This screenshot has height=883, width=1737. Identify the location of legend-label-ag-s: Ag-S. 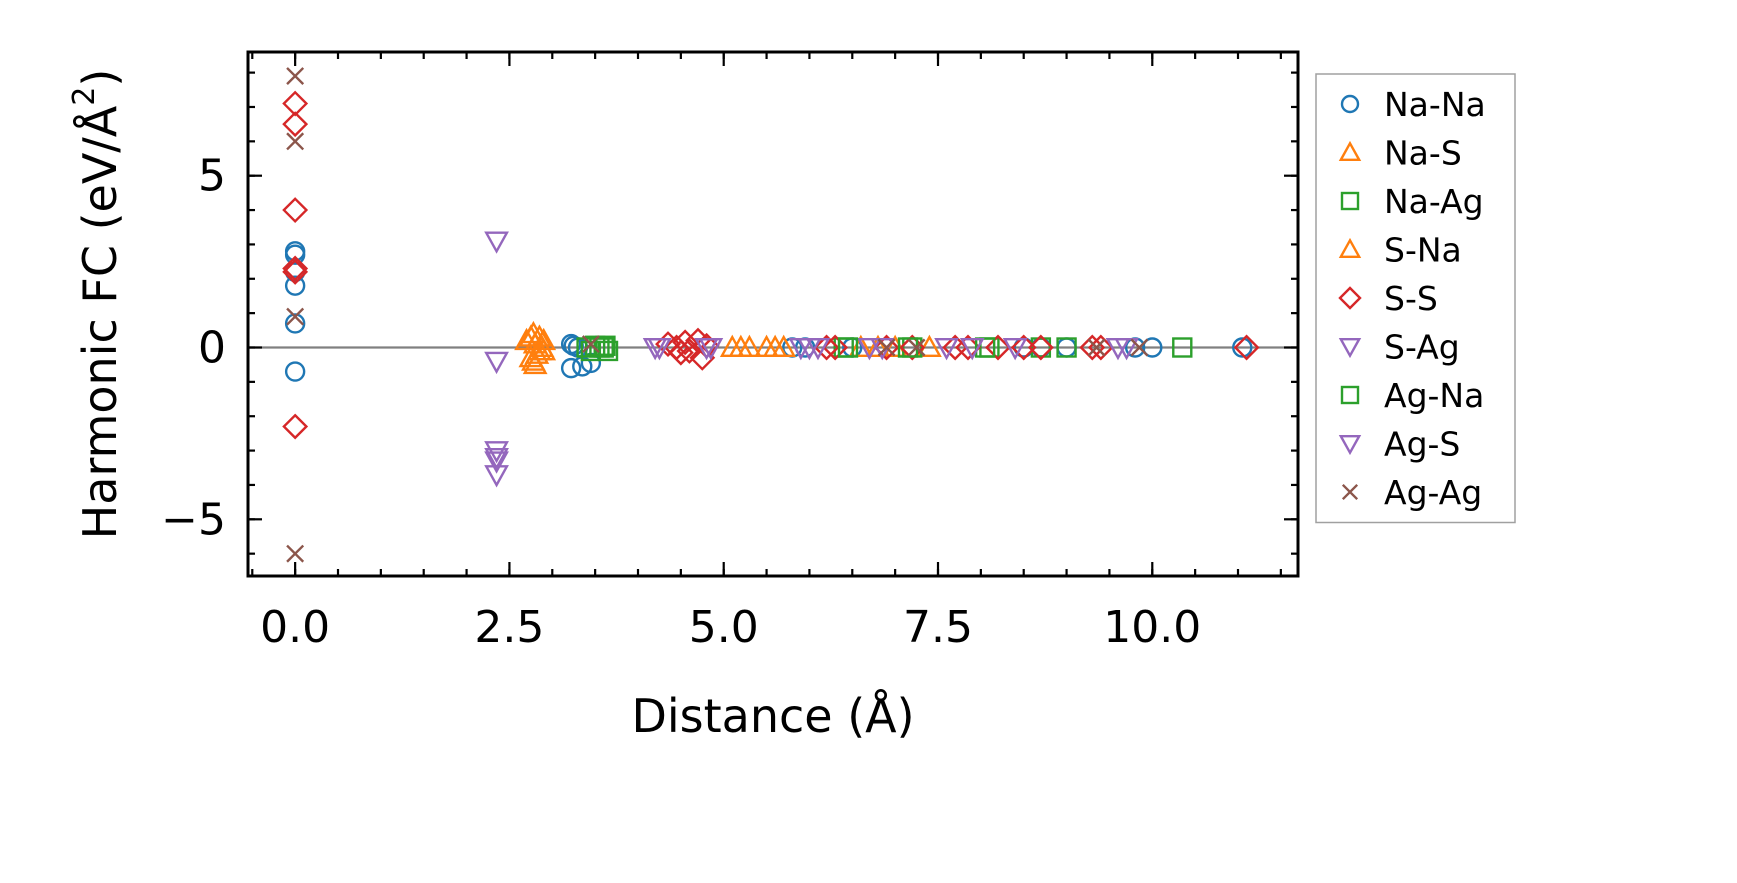
(1422, 444).